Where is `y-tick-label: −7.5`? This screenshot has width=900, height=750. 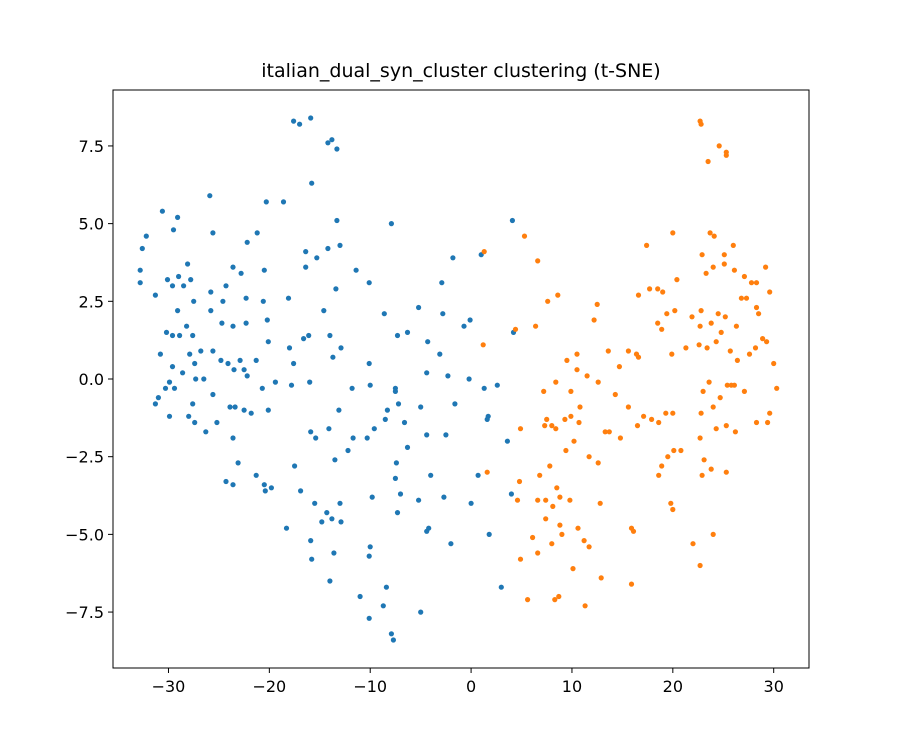
y-tick-label: −7.5 is located at coordinates (84, 612).